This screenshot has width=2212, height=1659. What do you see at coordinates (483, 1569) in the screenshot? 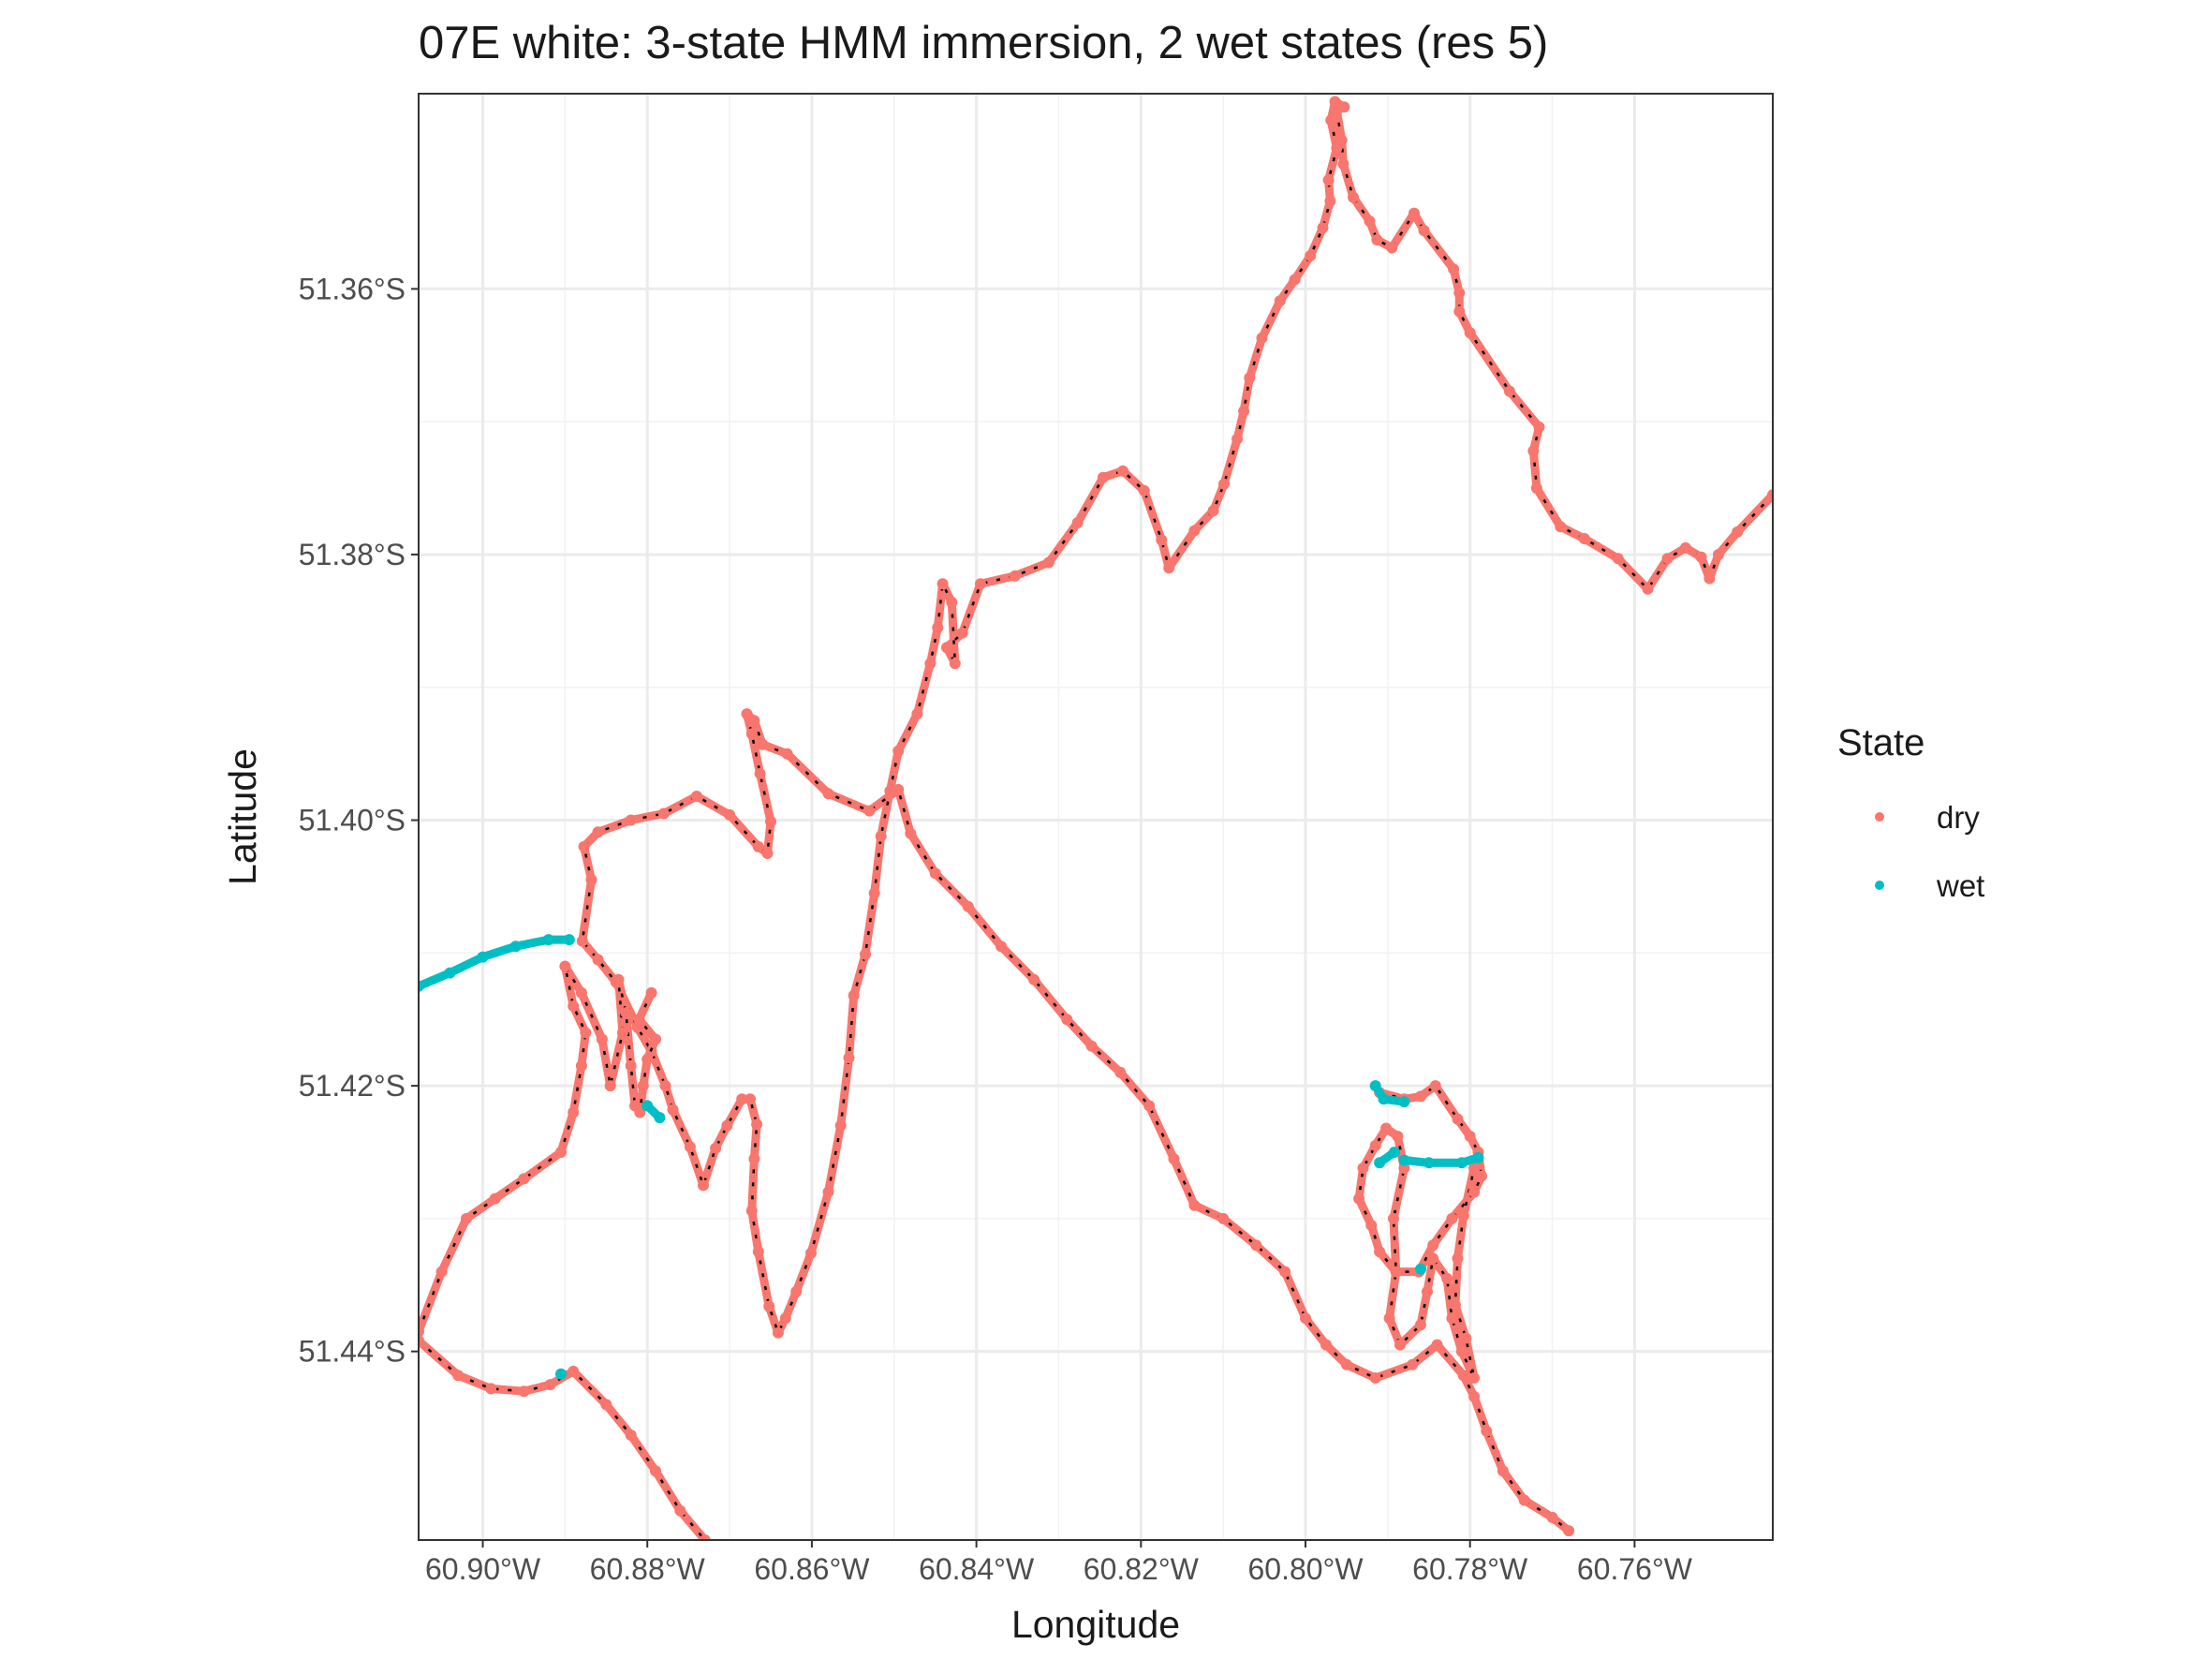
I see `x-tick-label: 60.90°W` at bounding box center [483, 1569].